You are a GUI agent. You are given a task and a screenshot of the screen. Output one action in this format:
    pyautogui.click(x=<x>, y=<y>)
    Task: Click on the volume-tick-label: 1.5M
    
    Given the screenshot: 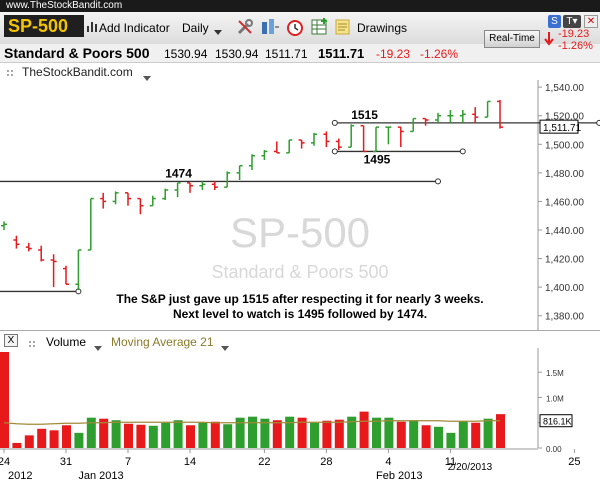 What is the action you would take?
    pyautogui.click(x=555, y=373)
    